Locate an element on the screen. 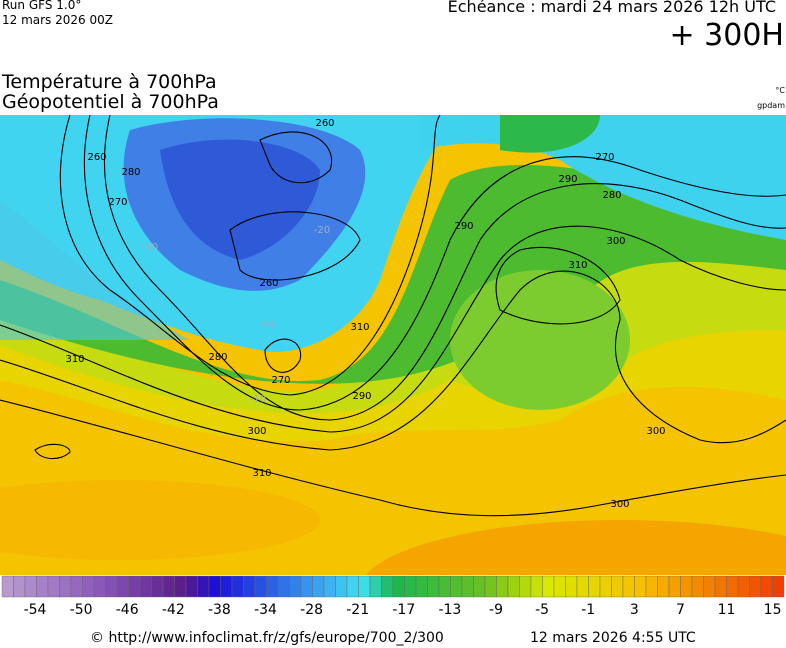  colorbar-label: 15 is located at coordinates (773, 610).